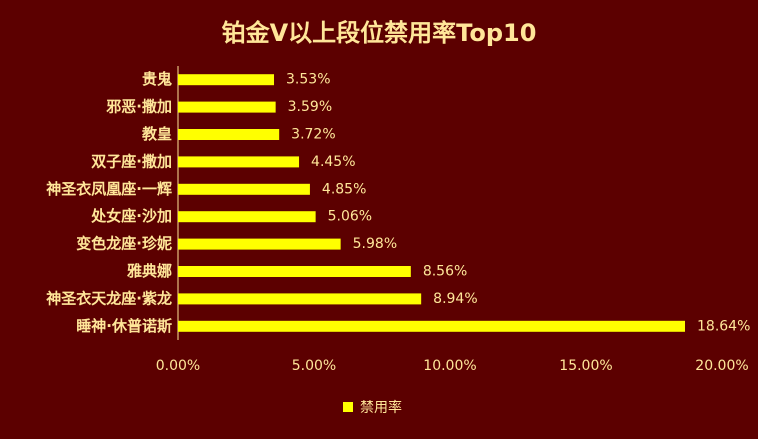 The image size is (758, 439). What do you see at coordinates (723, 326) in the screenshot?
I see `value-label: 18.64%` at bounding box center [723, 326].